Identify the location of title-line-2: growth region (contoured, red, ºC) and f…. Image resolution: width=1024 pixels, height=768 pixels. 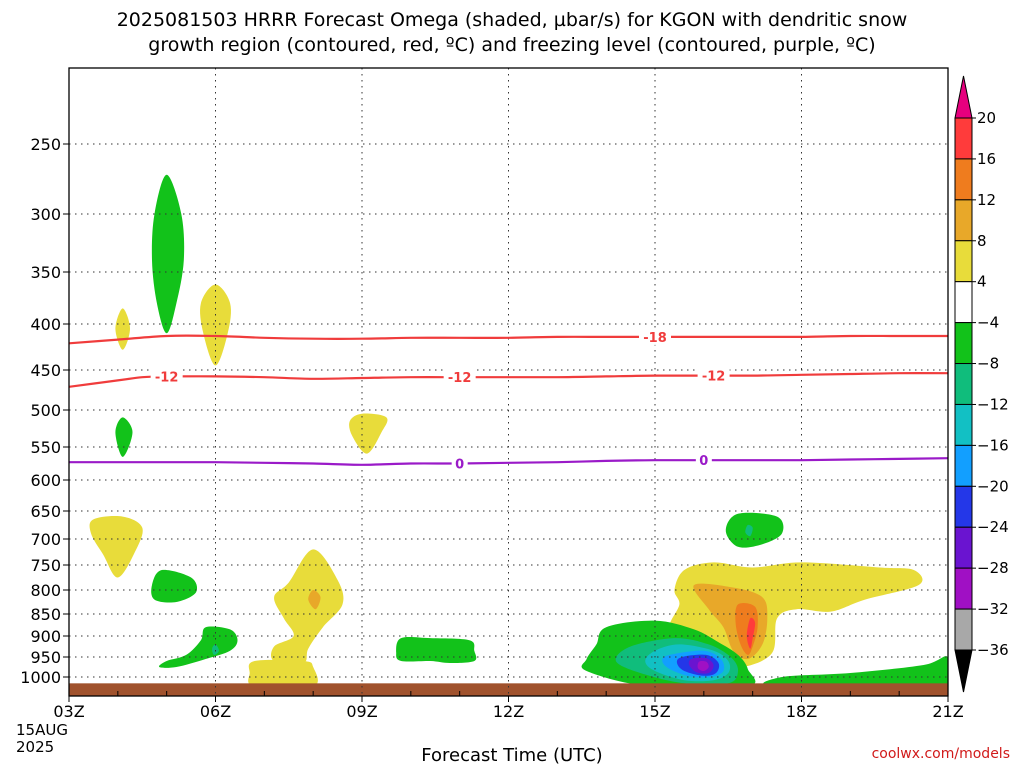
(512, 45).